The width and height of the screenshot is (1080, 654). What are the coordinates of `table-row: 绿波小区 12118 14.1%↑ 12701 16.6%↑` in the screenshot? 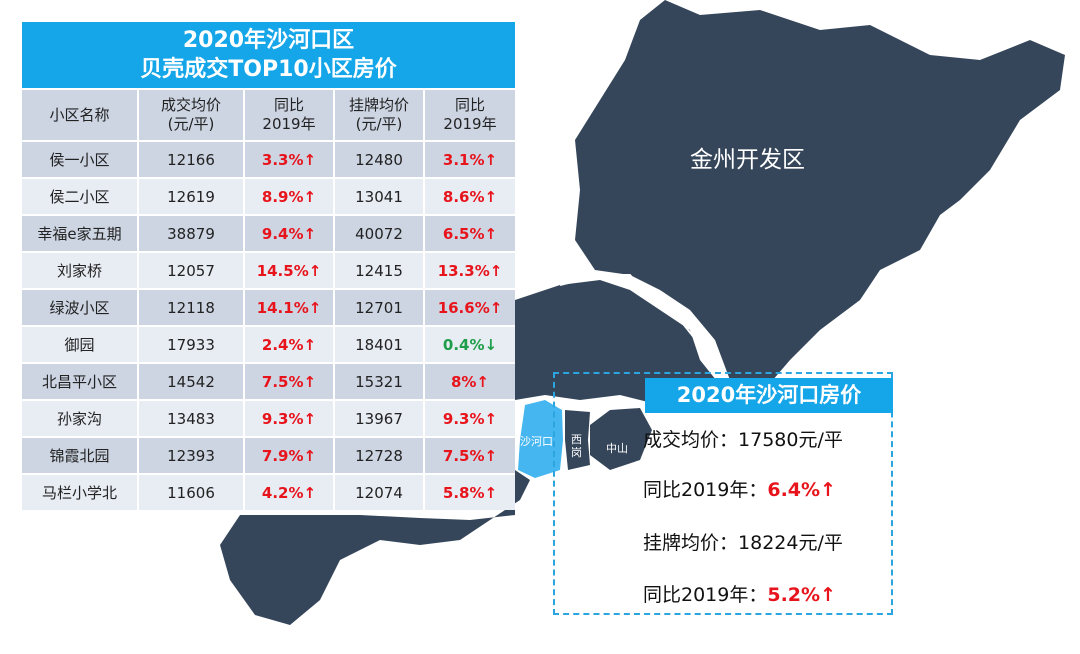 It's located at (268, 307).